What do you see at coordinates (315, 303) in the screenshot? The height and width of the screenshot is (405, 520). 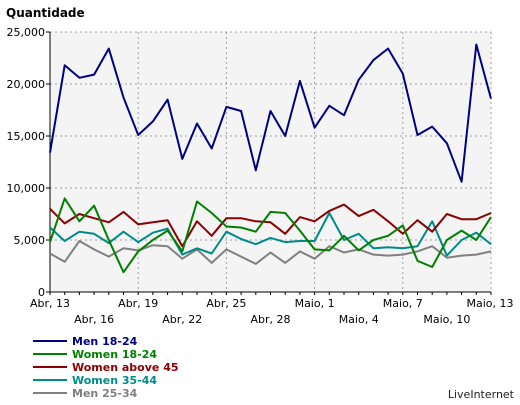 I see `x-tick-label: Maio, 1` at bounding box center [315, 303].